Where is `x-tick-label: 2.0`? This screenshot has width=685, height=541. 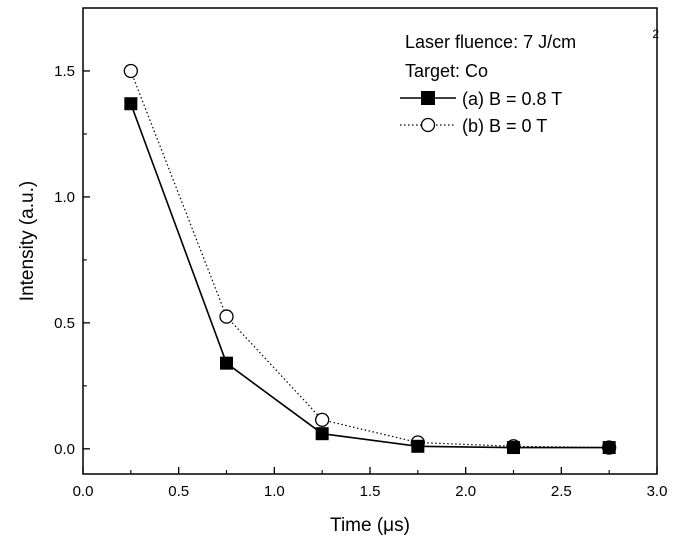 x-tick-label: 2.0 is located at coordinates (465, 491).